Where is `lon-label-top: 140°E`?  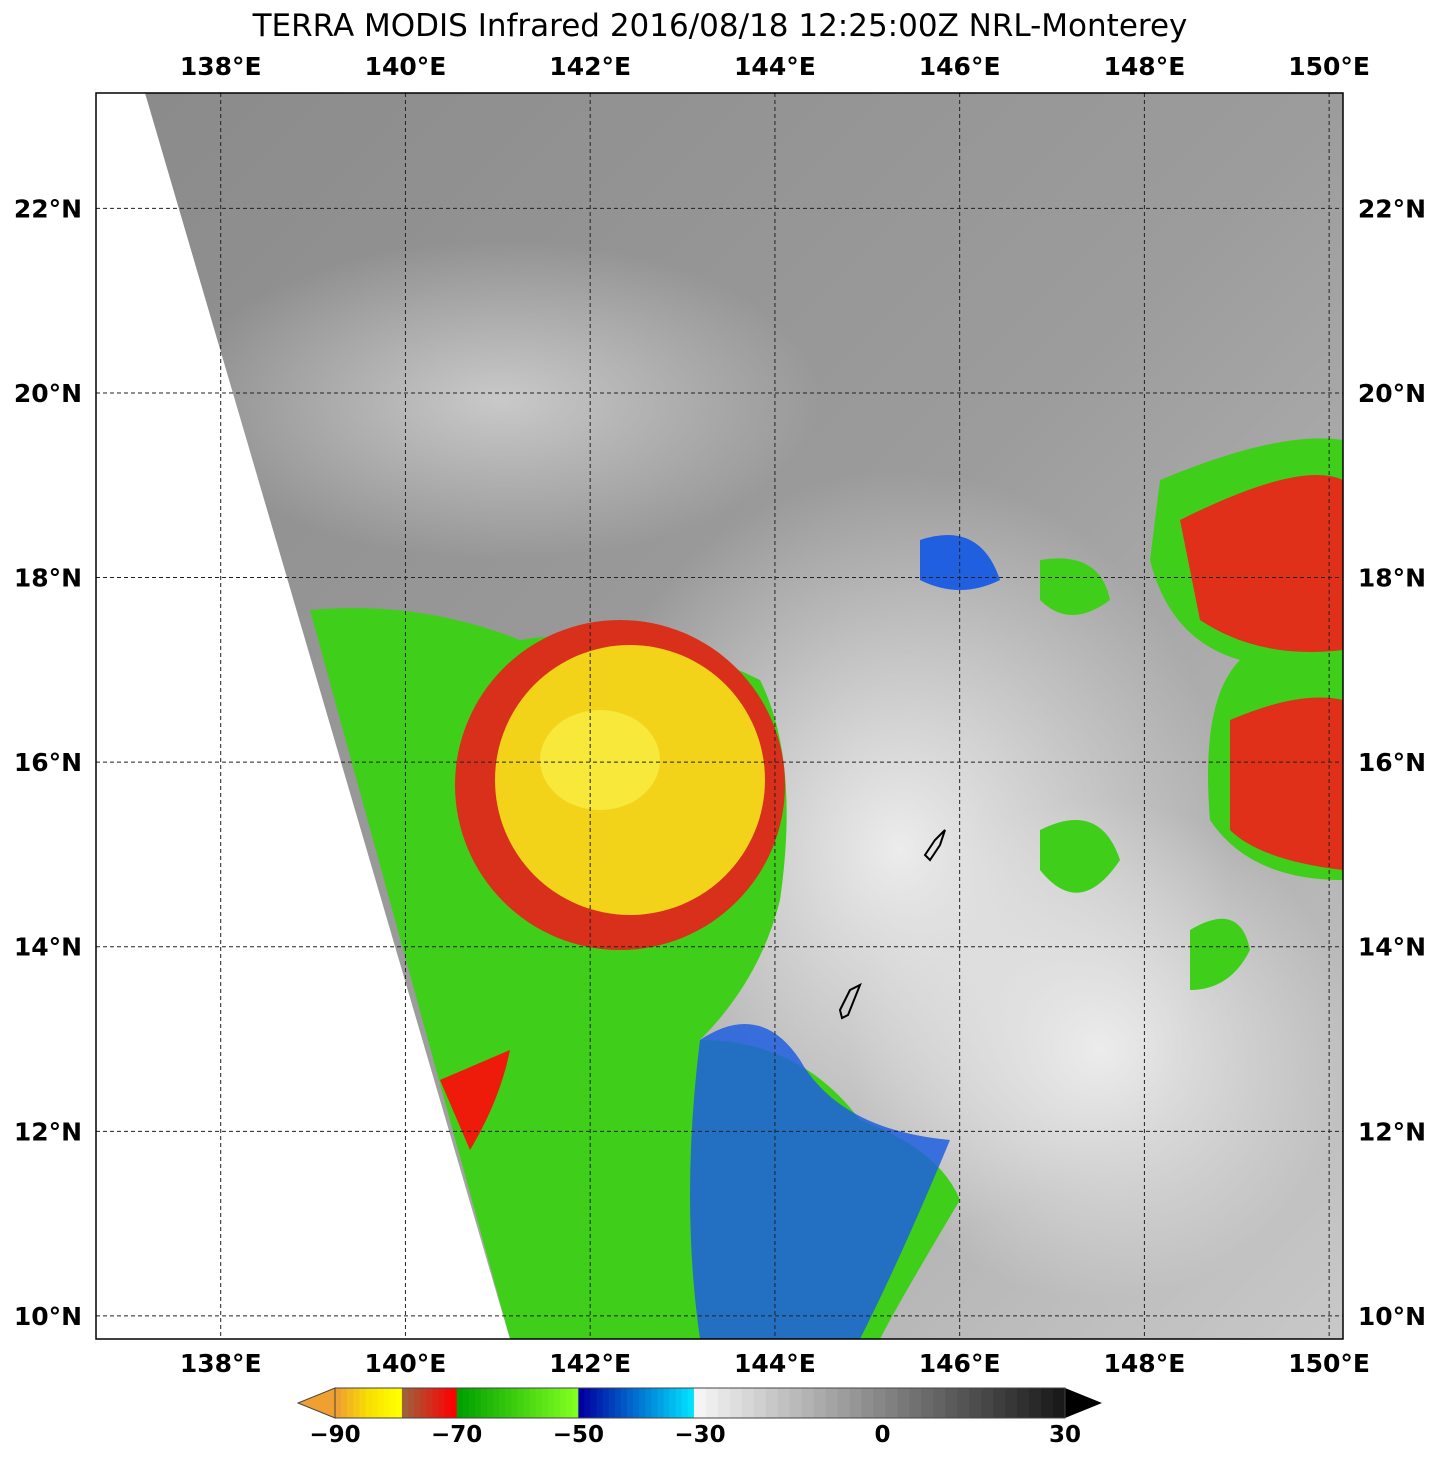 lon-label-top: 140°E is located at coordinates (406, 66).